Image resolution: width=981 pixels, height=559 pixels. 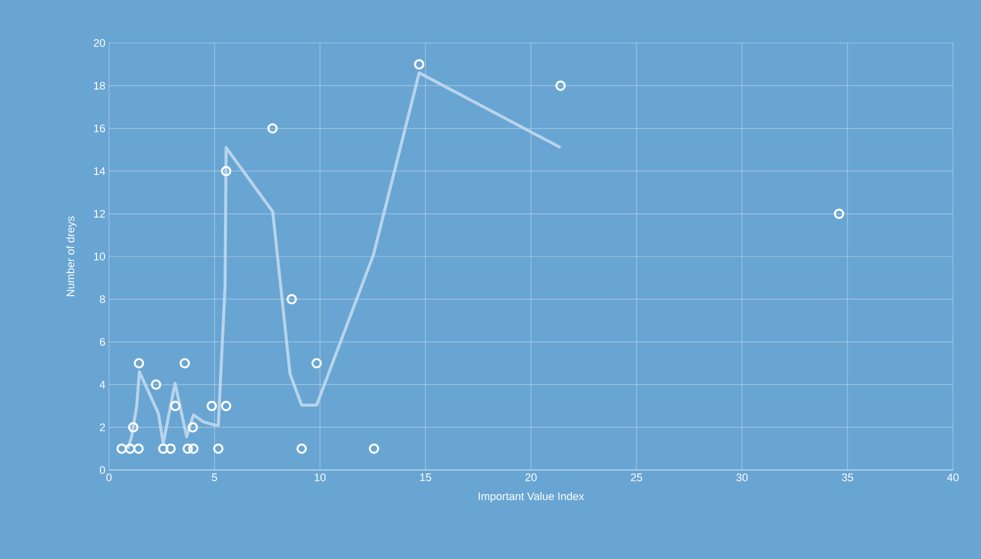 What do you see at coordinates (102, 299) in the screenshot?
I see `y-tick-label: 8` at bounding box center [102, 299].